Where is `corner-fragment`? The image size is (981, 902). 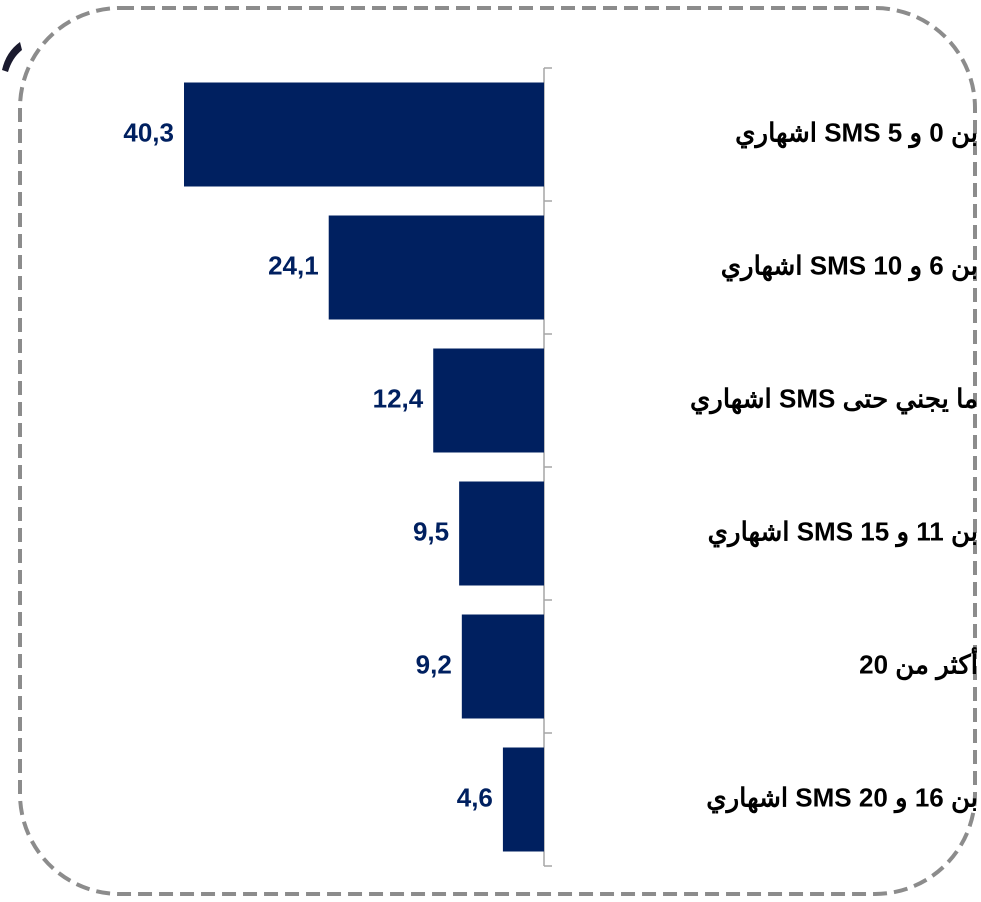
corner-fragment is located at coordinates (12, 57).